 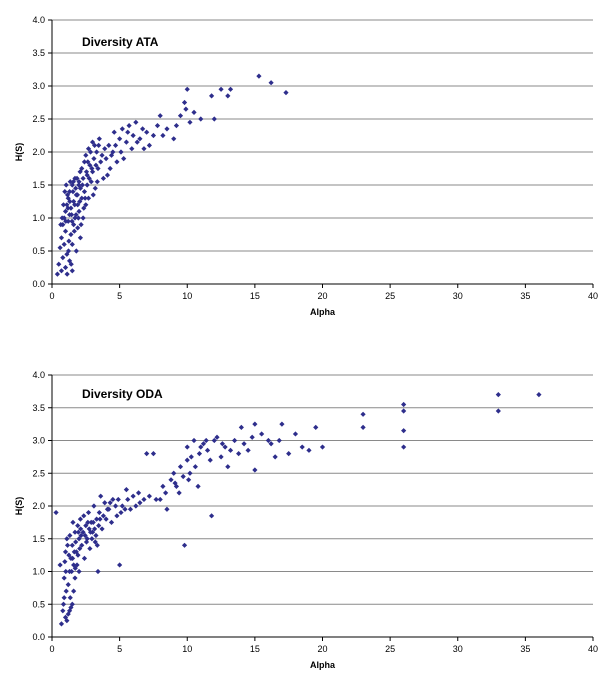 What do you see at coordinates (525, 296) in the screenshot?
I see `x-tick-label: 35` at bounding box center [525, 296].